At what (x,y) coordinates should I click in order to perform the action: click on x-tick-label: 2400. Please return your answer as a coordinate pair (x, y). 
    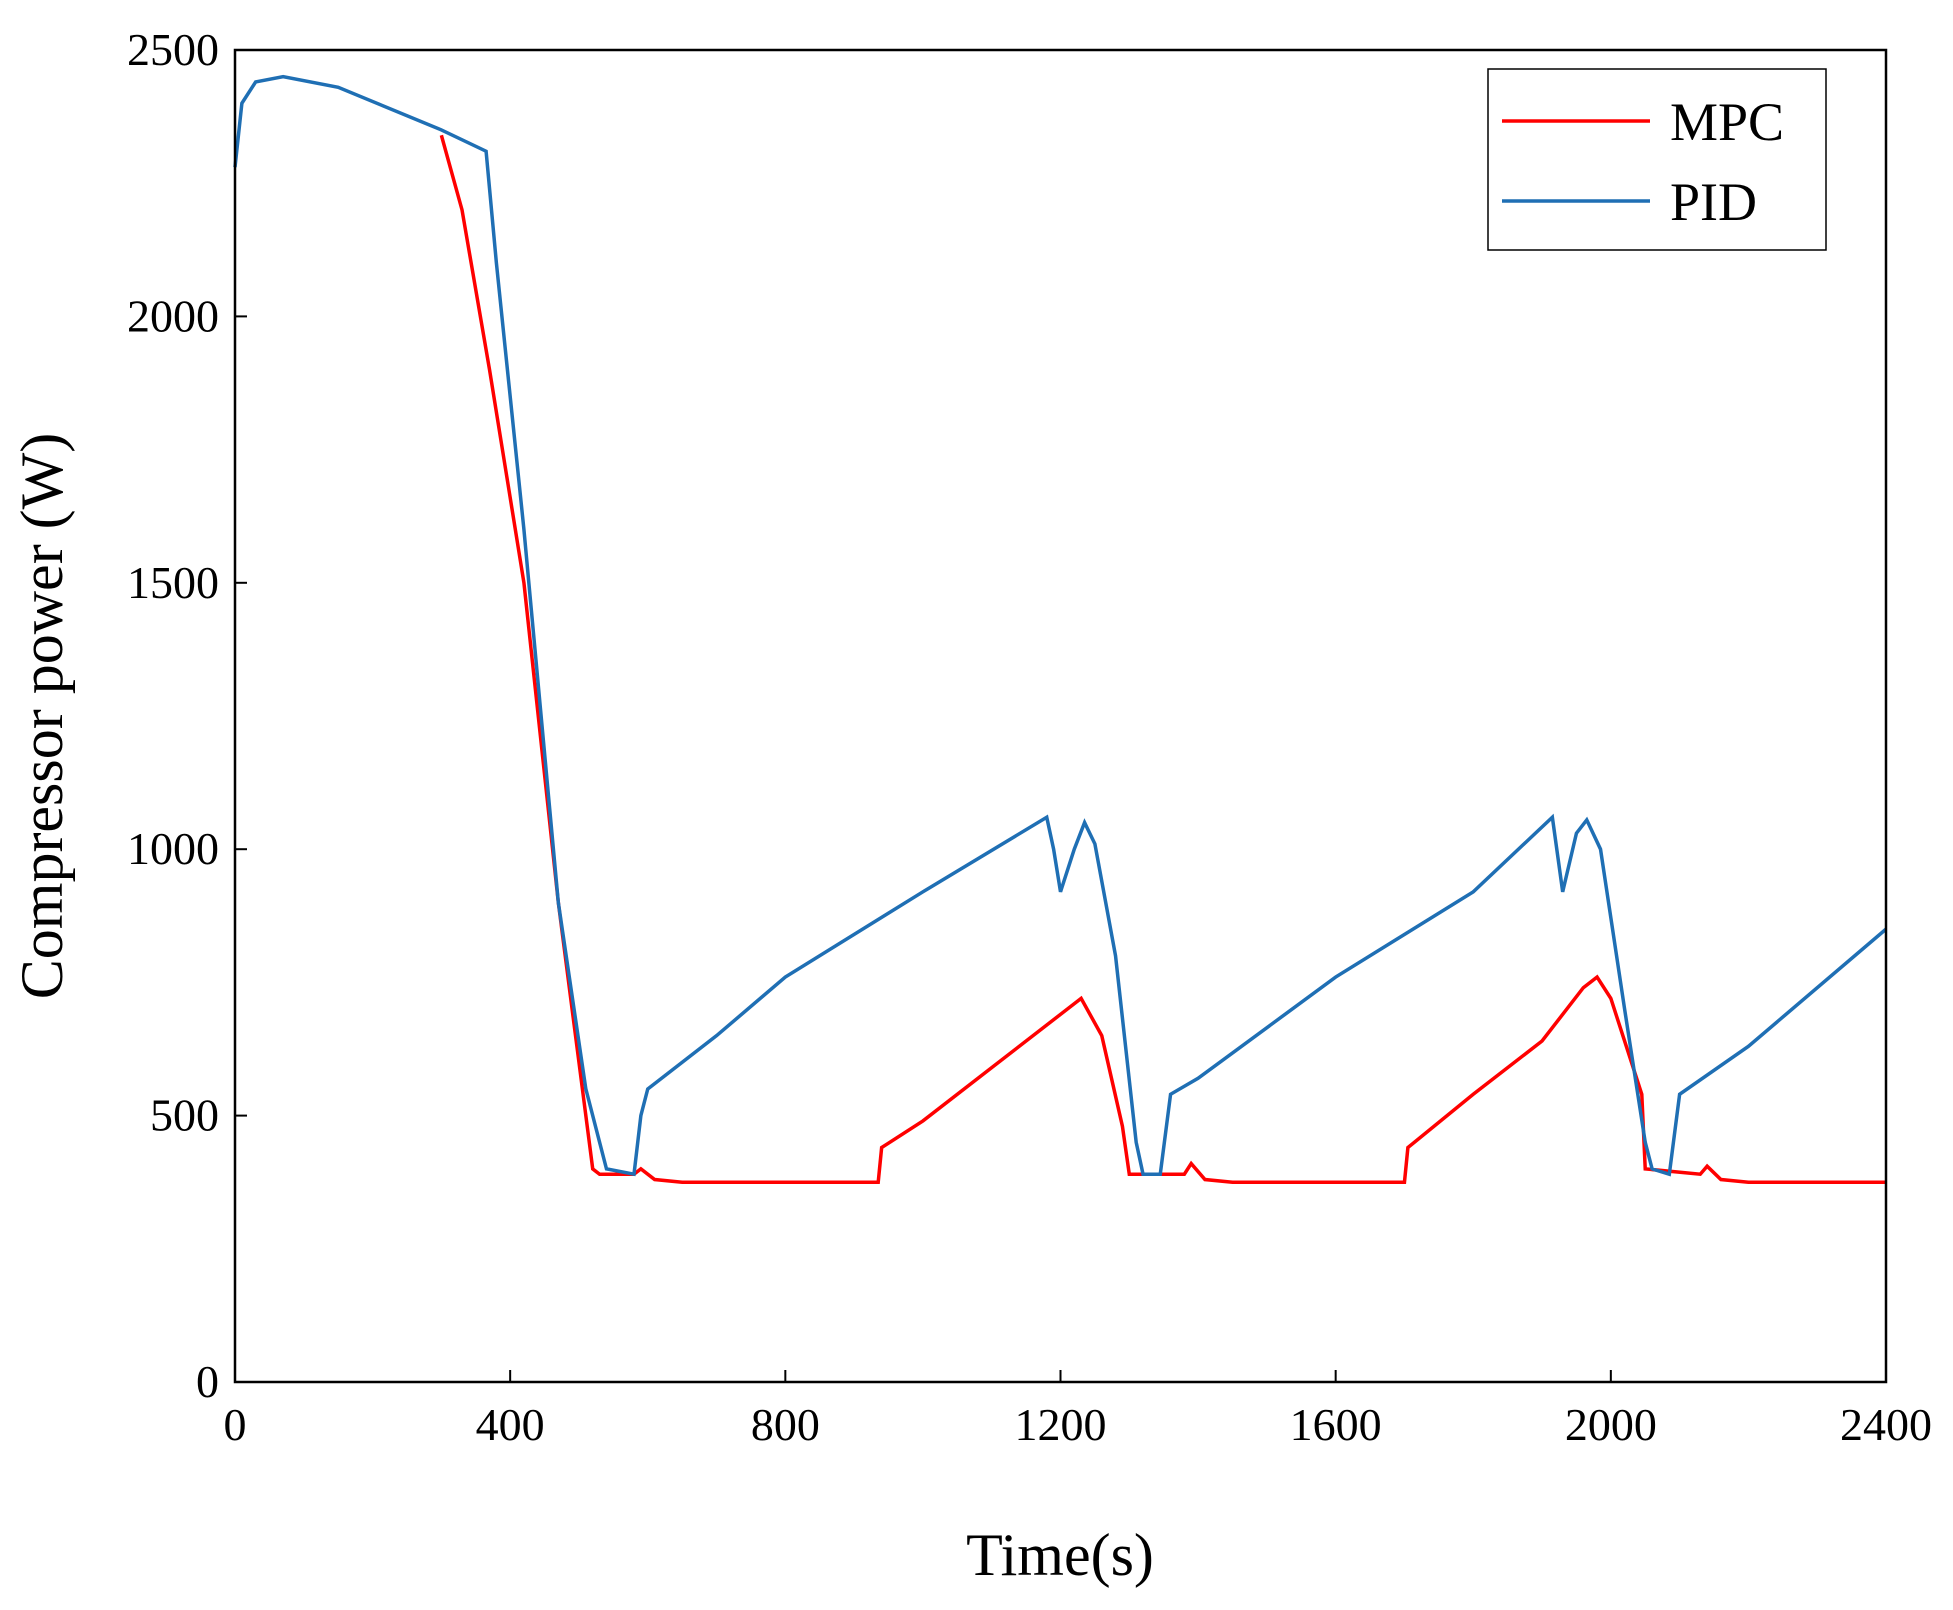
    Looking at the image, I should click on (1886, 1424).